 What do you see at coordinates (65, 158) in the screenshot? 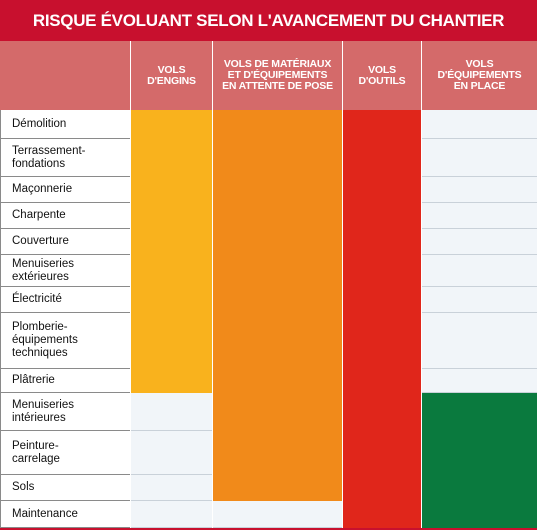
I see `row-label: Terrassement- fondations` at bounding box center [65, 158].